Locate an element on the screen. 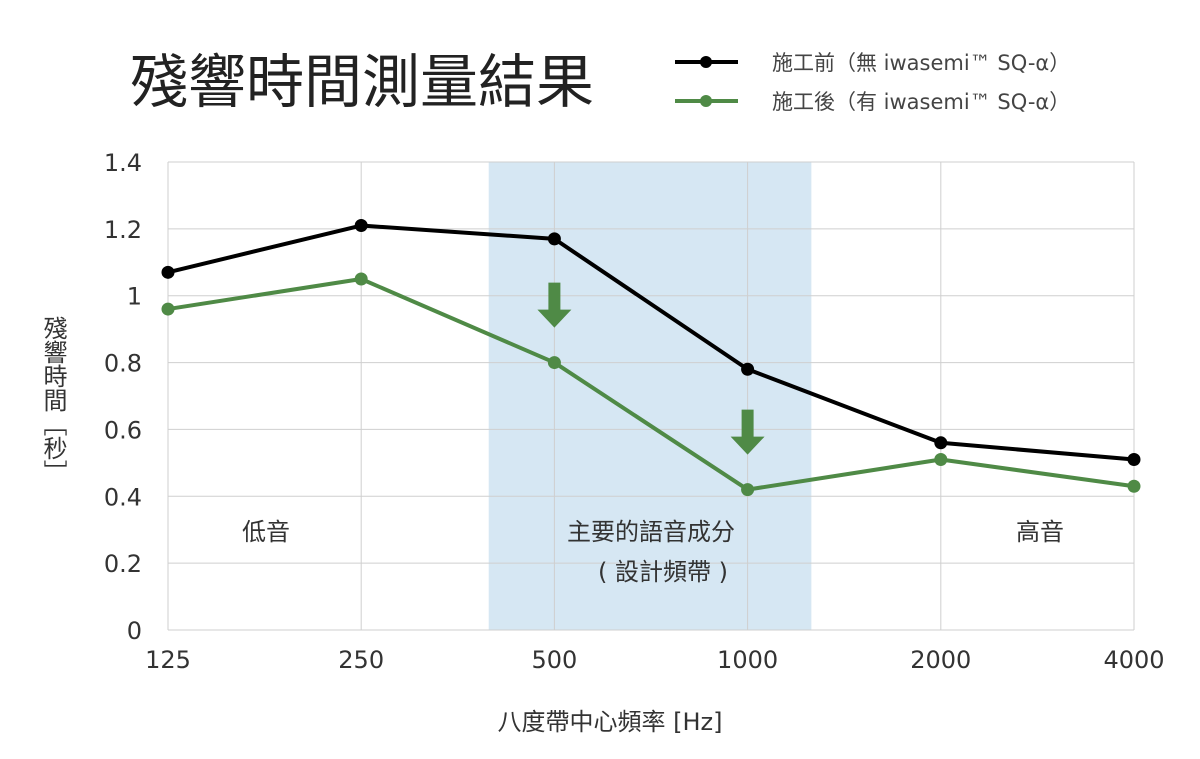 The image size is (1200, 759). legend-marker-before is located at coordinates (706, 62).